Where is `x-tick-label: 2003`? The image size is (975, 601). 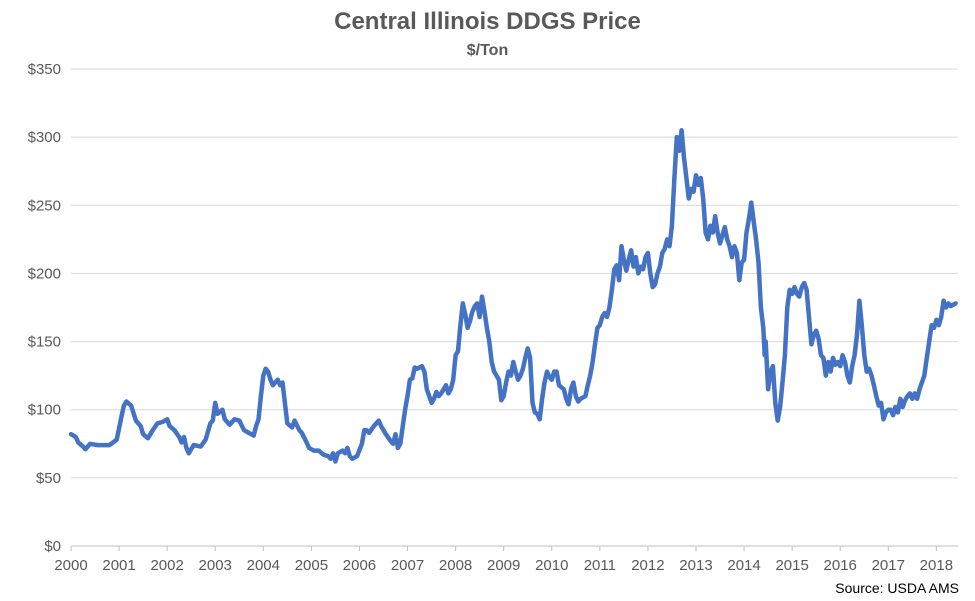
x-tick-label: 2003 is located at coordinates (215, 565).